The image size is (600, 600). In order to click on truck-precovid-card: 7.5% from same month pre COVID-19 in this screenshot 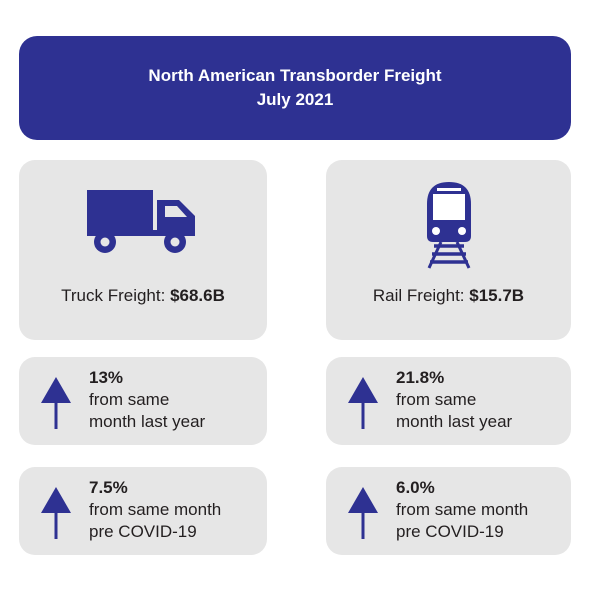, I will do `click(143, 511)`.